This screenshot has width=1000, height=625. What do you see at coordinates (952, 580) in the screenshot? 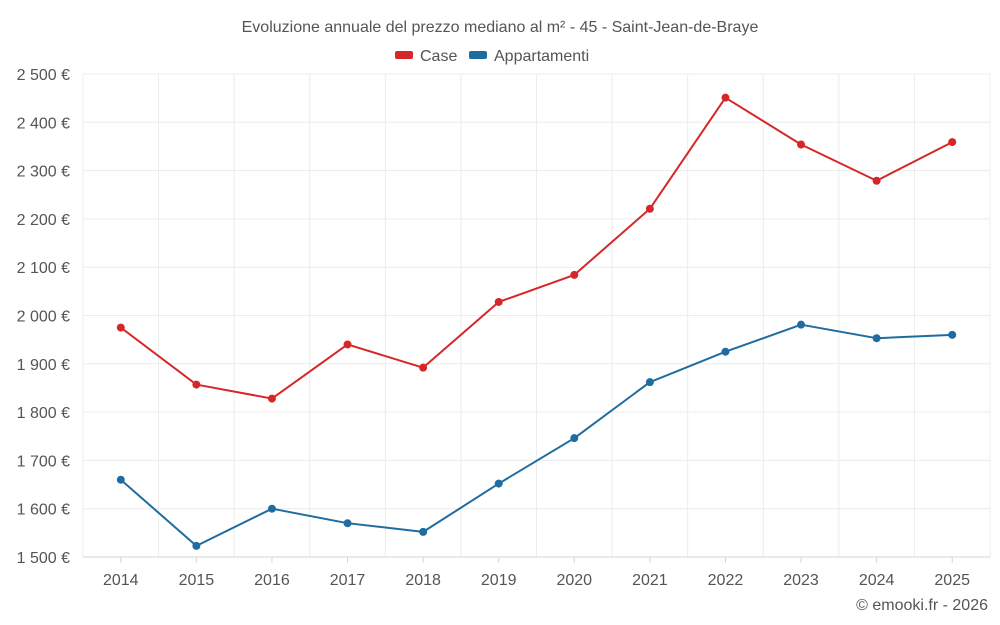
I see `x-tick-label: 2025` at bounding box center [952, 580].